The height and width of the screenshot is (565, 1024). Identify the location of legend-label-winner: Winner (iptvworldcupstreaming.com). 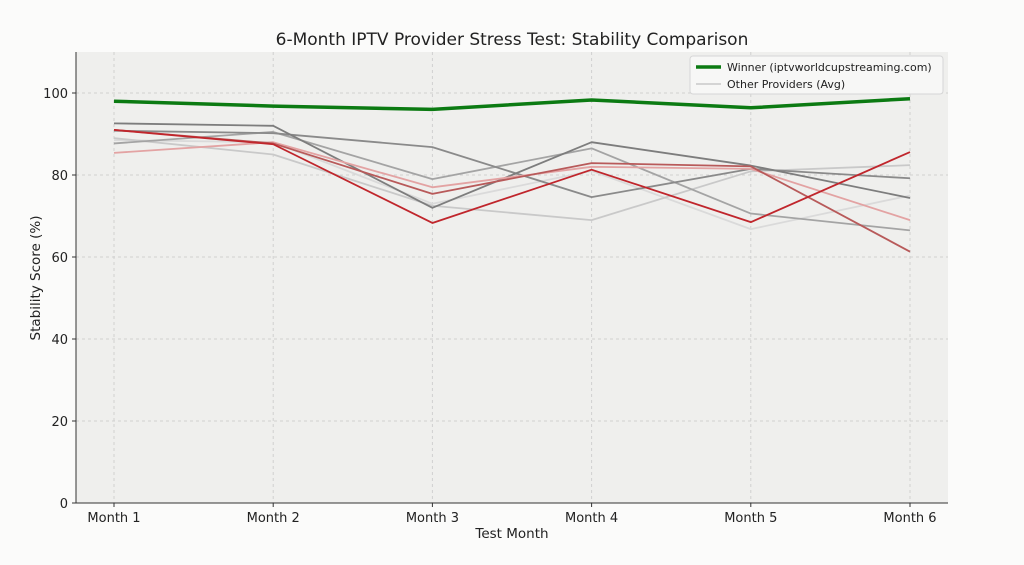
(829, 67).